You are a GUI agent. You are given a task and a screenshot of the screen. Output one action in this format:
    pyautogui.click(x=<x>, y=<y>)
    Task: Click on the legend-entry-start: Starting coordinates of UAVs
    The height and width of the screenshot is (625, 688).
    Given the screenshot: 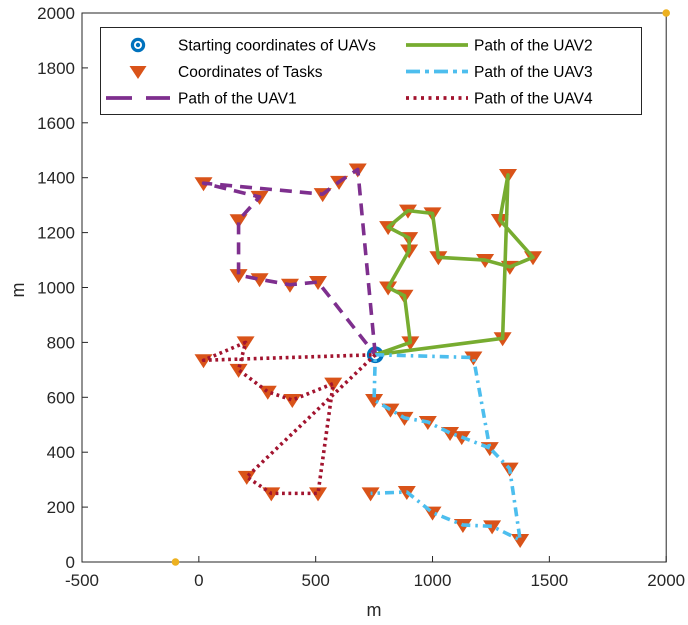 What is the action you would take?
    pyautogui.click(x=253, y=46)
    